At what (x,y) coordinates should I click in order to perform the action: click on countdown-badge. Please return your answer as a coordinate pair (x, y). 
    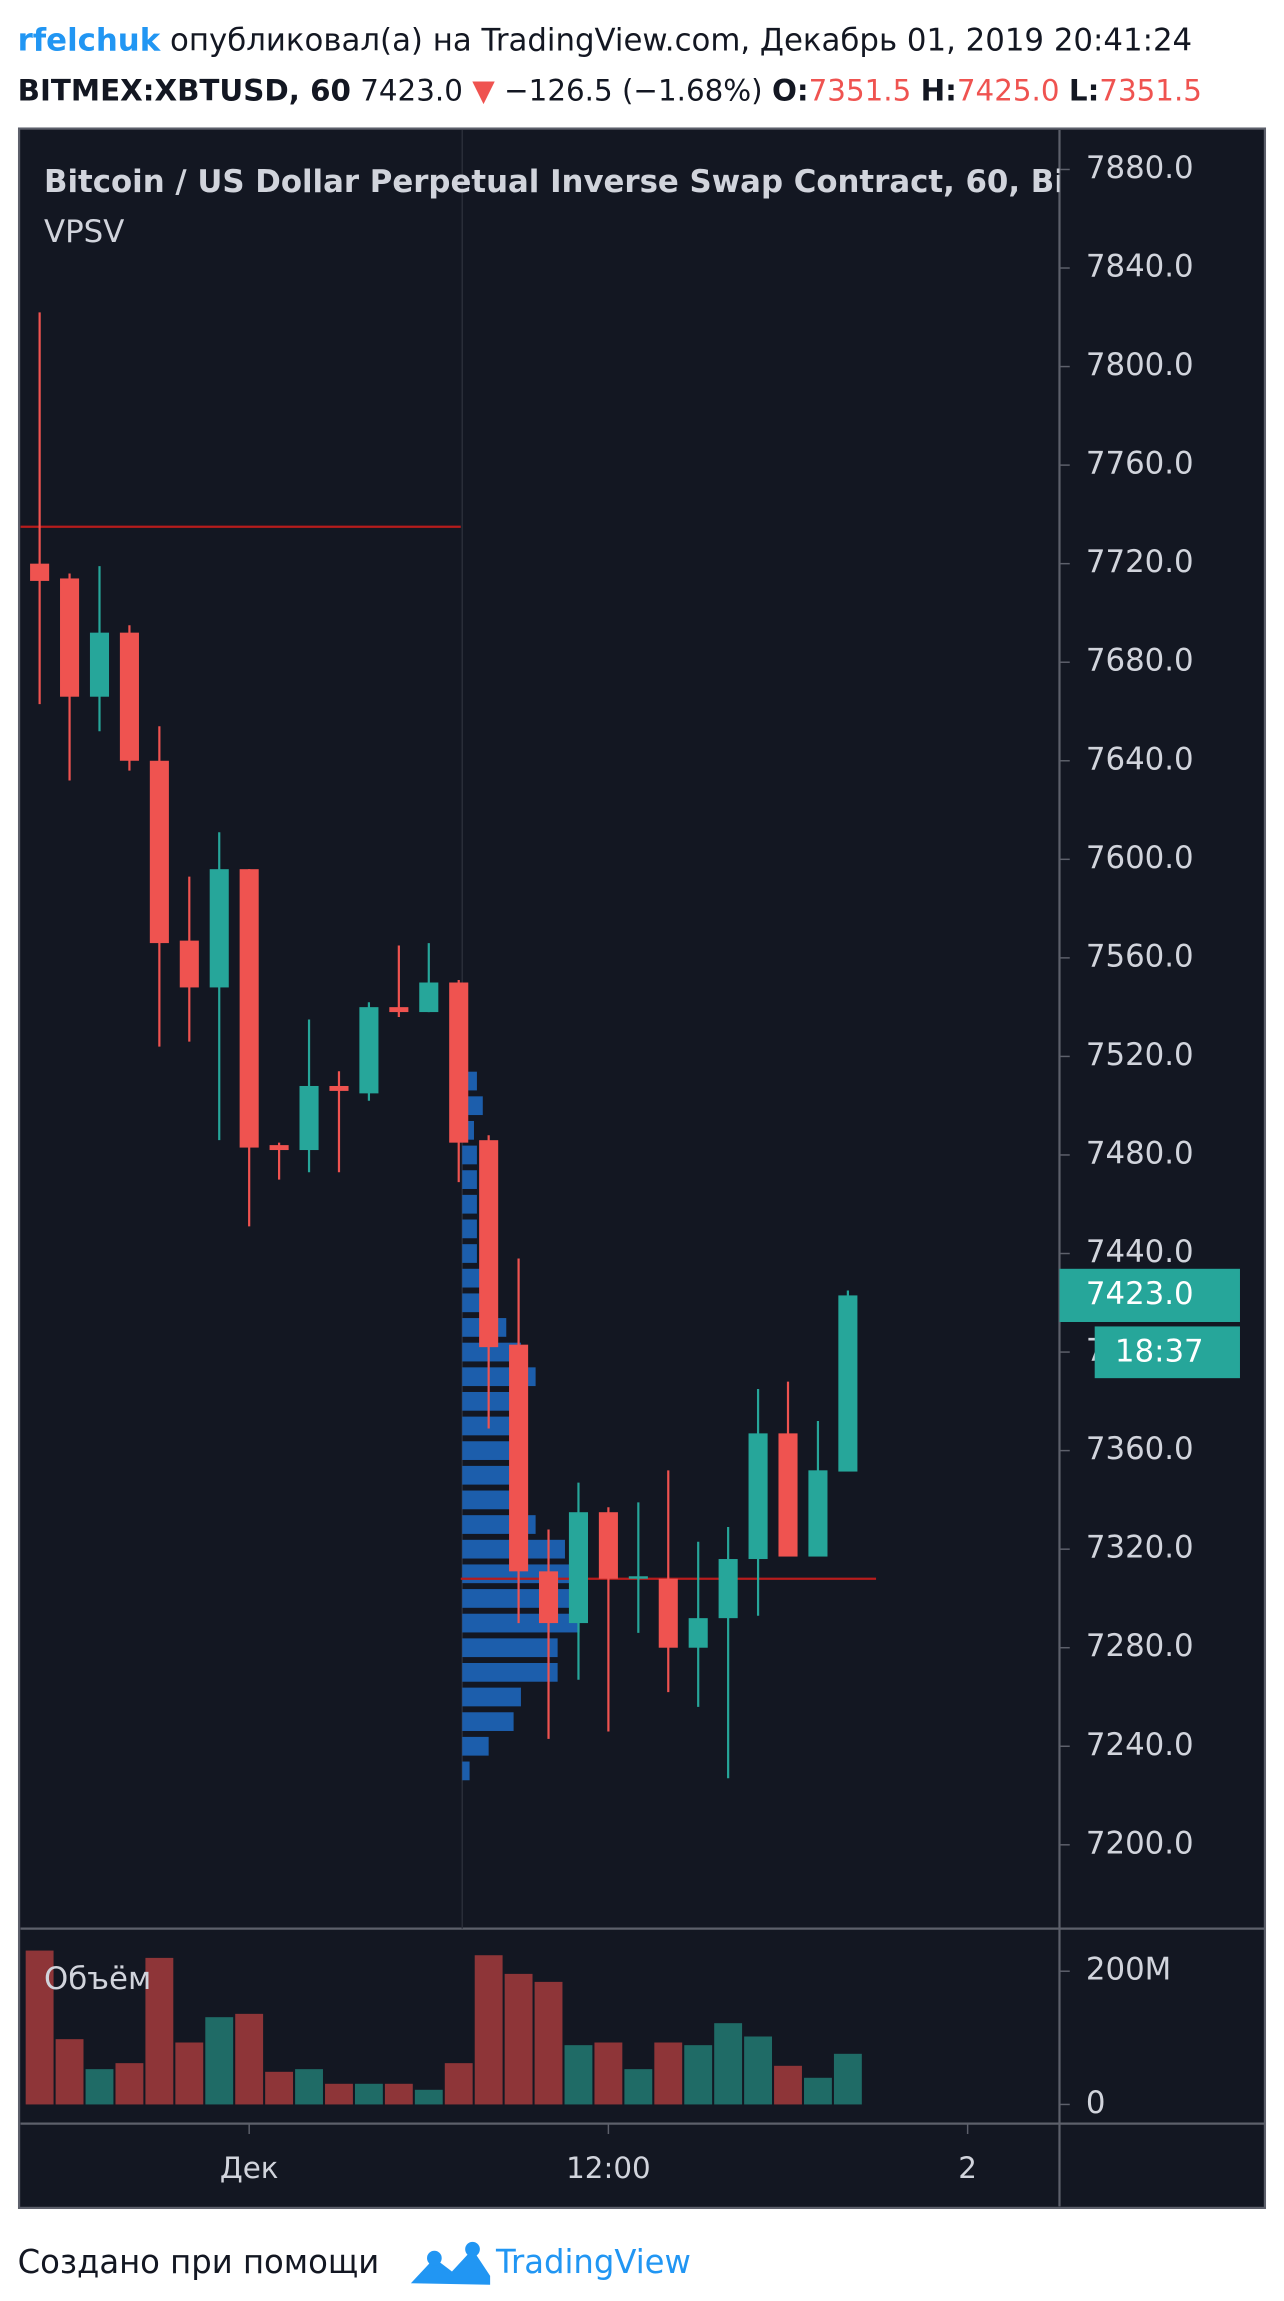
    Looking at the image, I should click on (1167, 1352).